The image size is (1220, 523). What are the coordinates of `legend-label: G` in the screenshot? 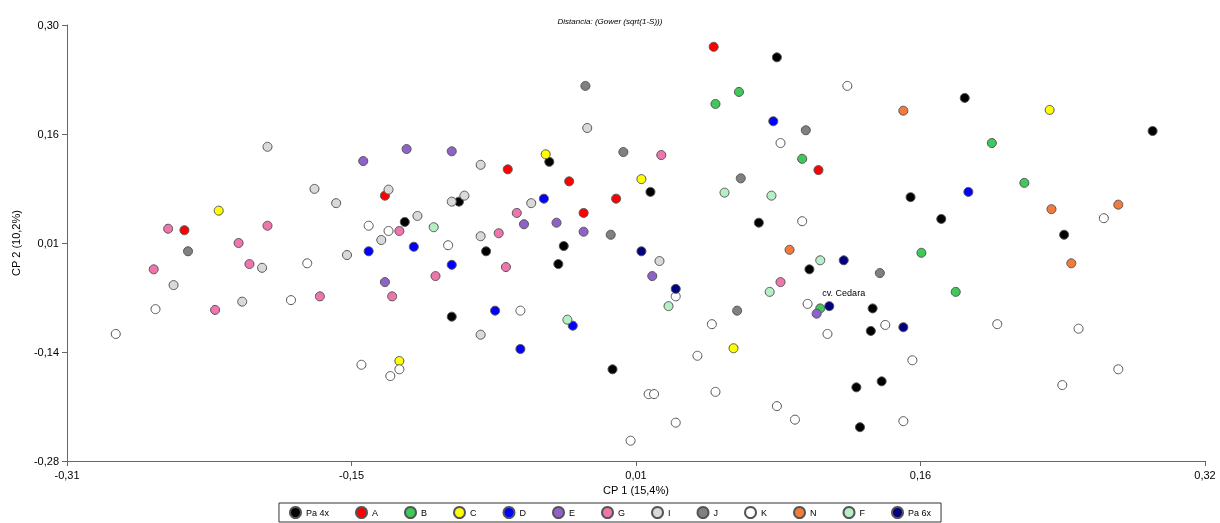 It's located at (622, 512).